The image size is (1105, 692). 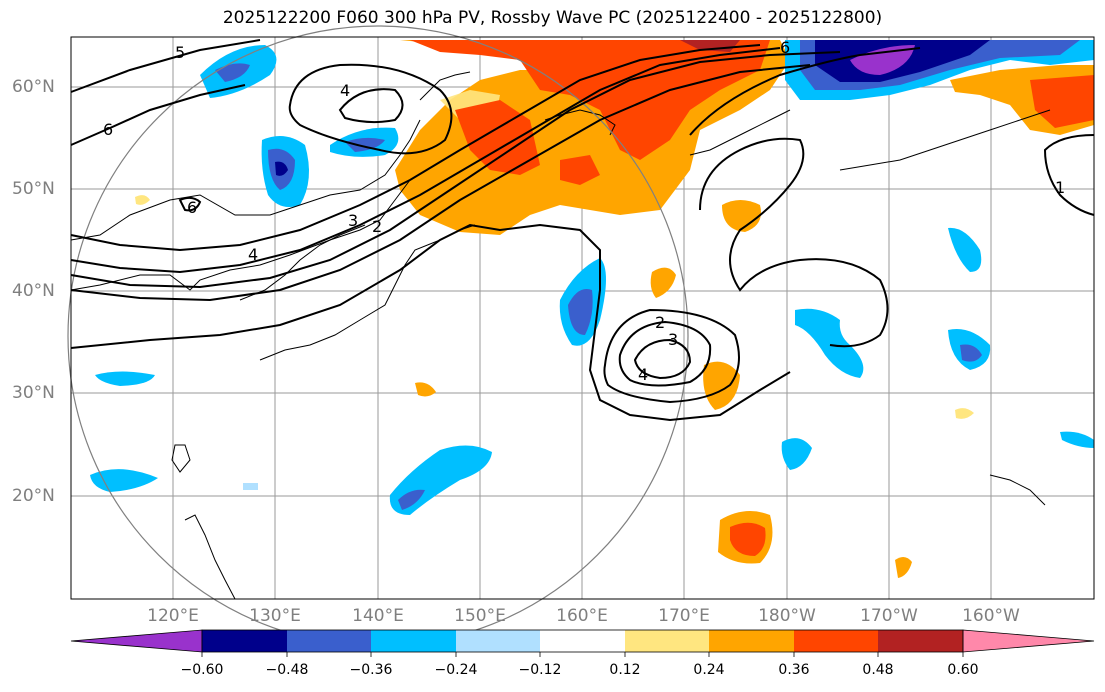 I want to click on colorbar-tick-label: −0.60, so click(x=202, y=670).